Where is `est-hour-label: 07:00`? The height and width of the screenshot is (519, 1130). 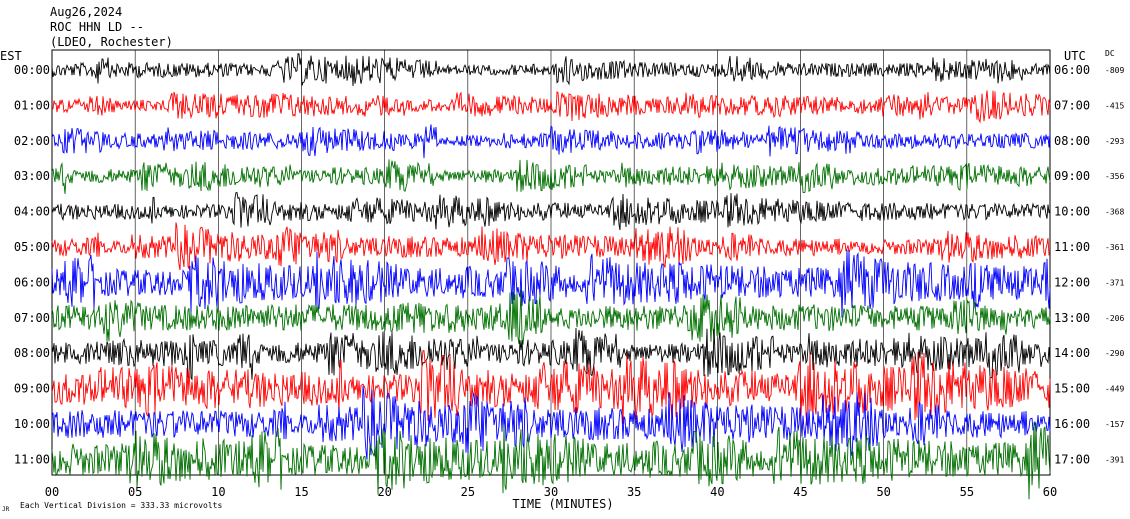
est-hour-label: 07:00 is located at coordinates (32, 318).